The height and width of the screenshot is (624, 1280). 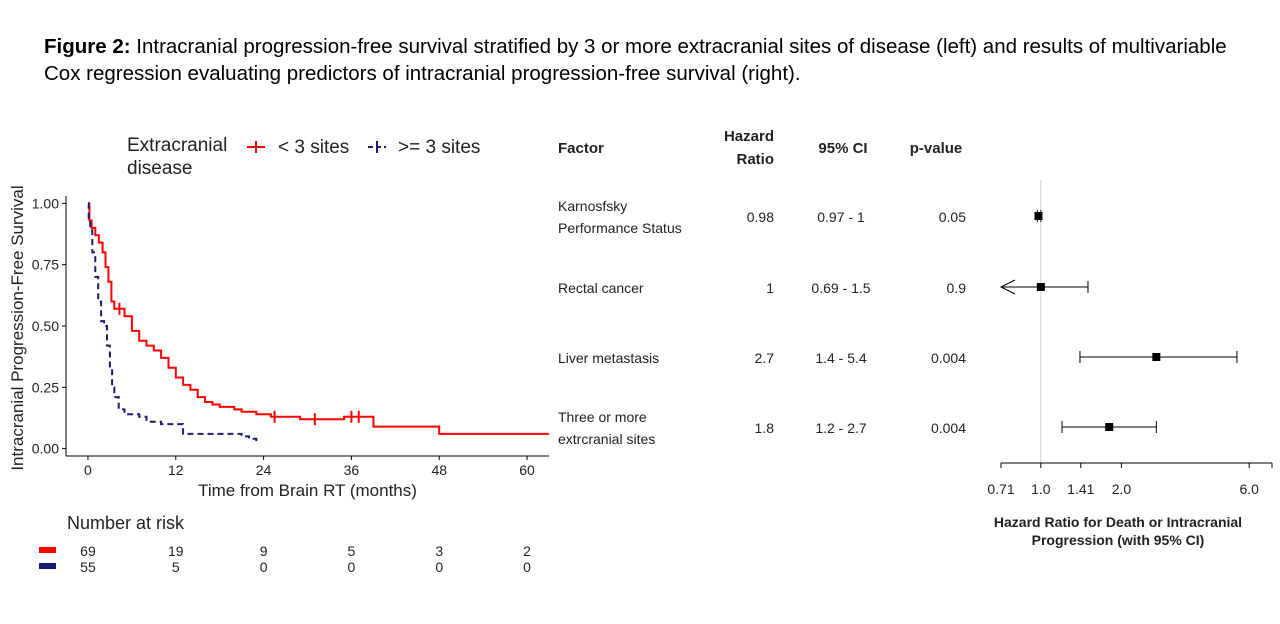 What do you see at coordinates (352, 470) in the screenshot?
I see `km-x-tick-label: 36` at bounding box center [352, 470].